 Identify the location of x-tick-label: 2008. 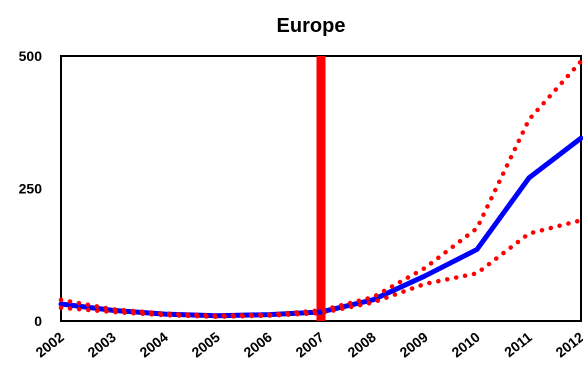
(361, 345).